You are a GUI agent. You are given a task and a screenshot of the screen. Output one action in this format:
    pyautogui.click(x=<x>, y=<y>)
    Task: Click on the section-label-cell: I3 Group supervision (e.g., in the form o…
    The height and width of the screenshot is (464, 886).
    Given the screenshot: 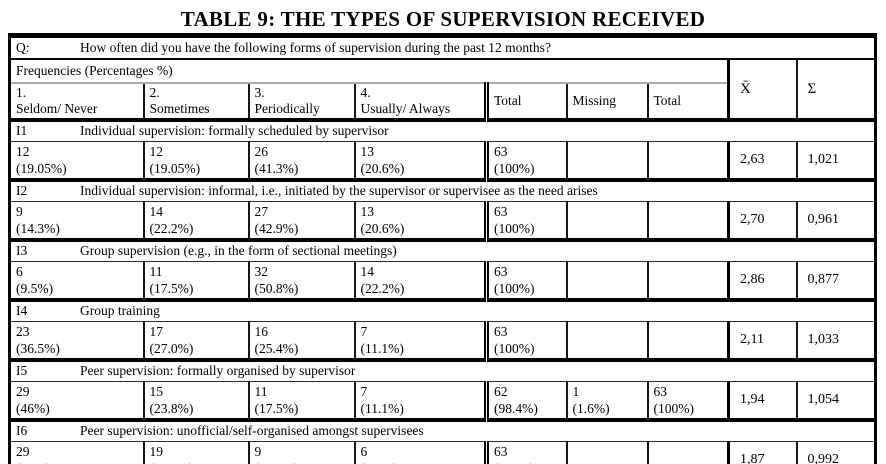 What is the action you would take?
    pyautogui.click(x=442, y=250)
    